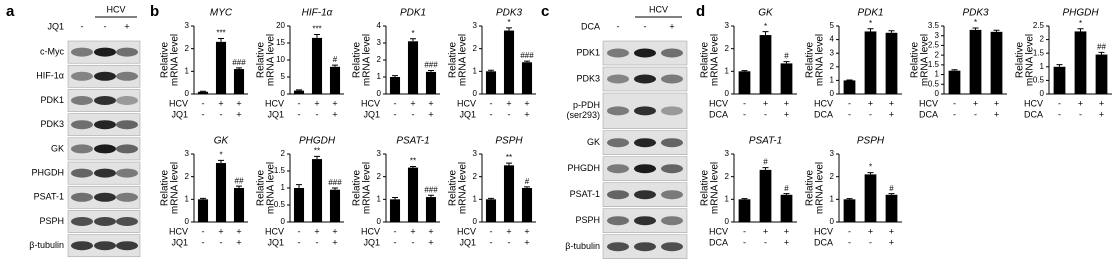 This screenshot has width=1119, height=261. I want to click on significance: ***, so click(316, 29).